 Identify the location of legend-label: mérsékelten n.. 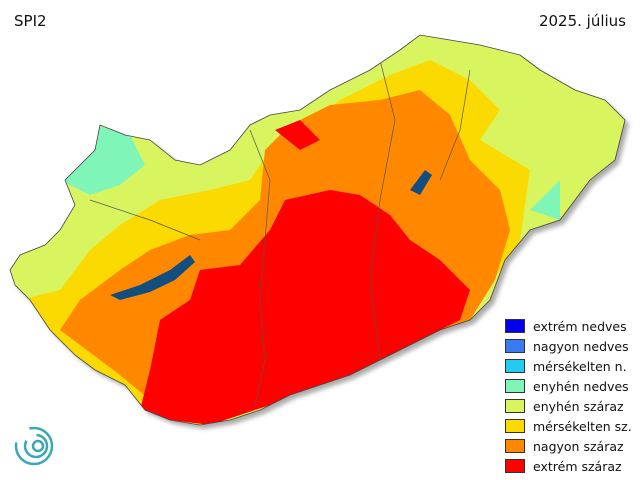
(580, 366).